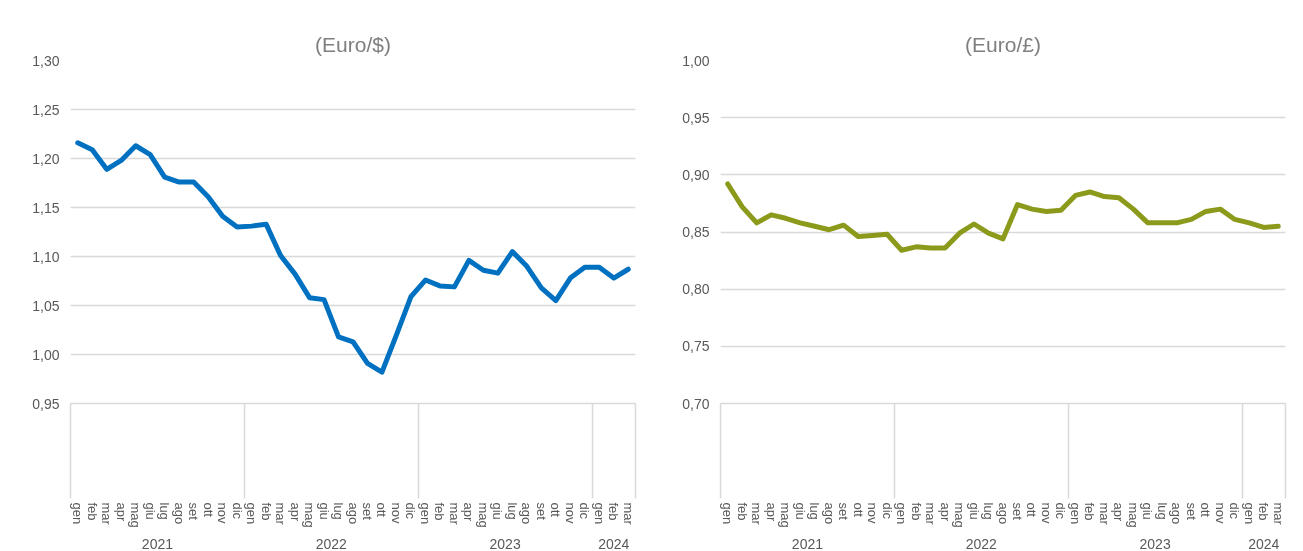  What do you see at coordinates (696, 174) in the screenshot?
I see `y-tick-label: 0,90` at bounding box center [696, 174].